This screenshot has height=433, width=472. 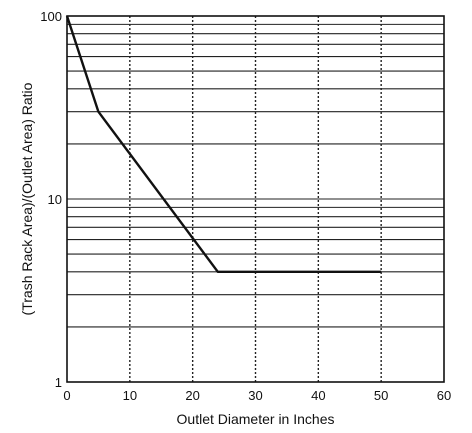 I want to click on x-tick-label: 30, so click(x=255, y=395).